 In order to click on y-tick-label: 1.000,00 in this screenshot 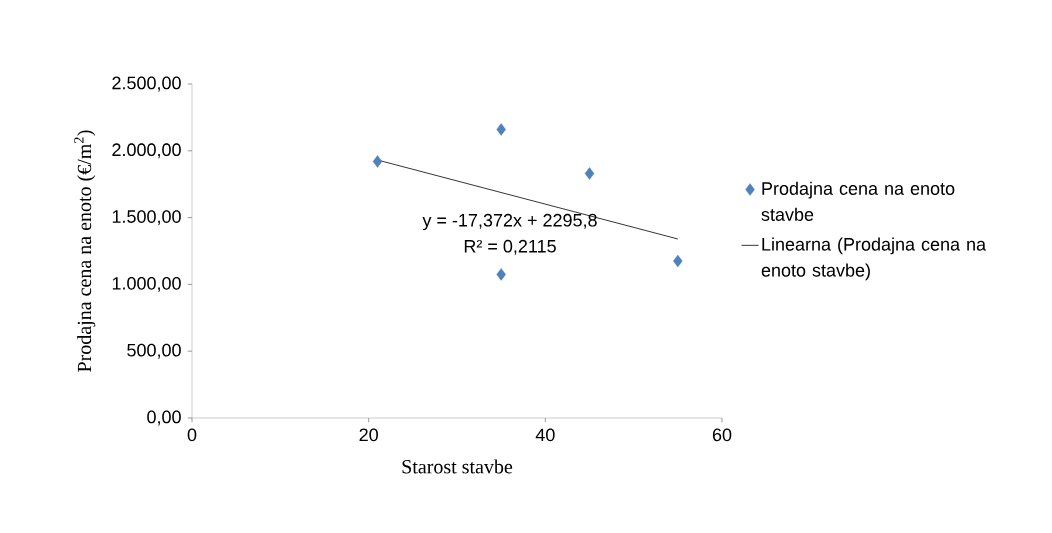, I will do `click(146, 284)`.